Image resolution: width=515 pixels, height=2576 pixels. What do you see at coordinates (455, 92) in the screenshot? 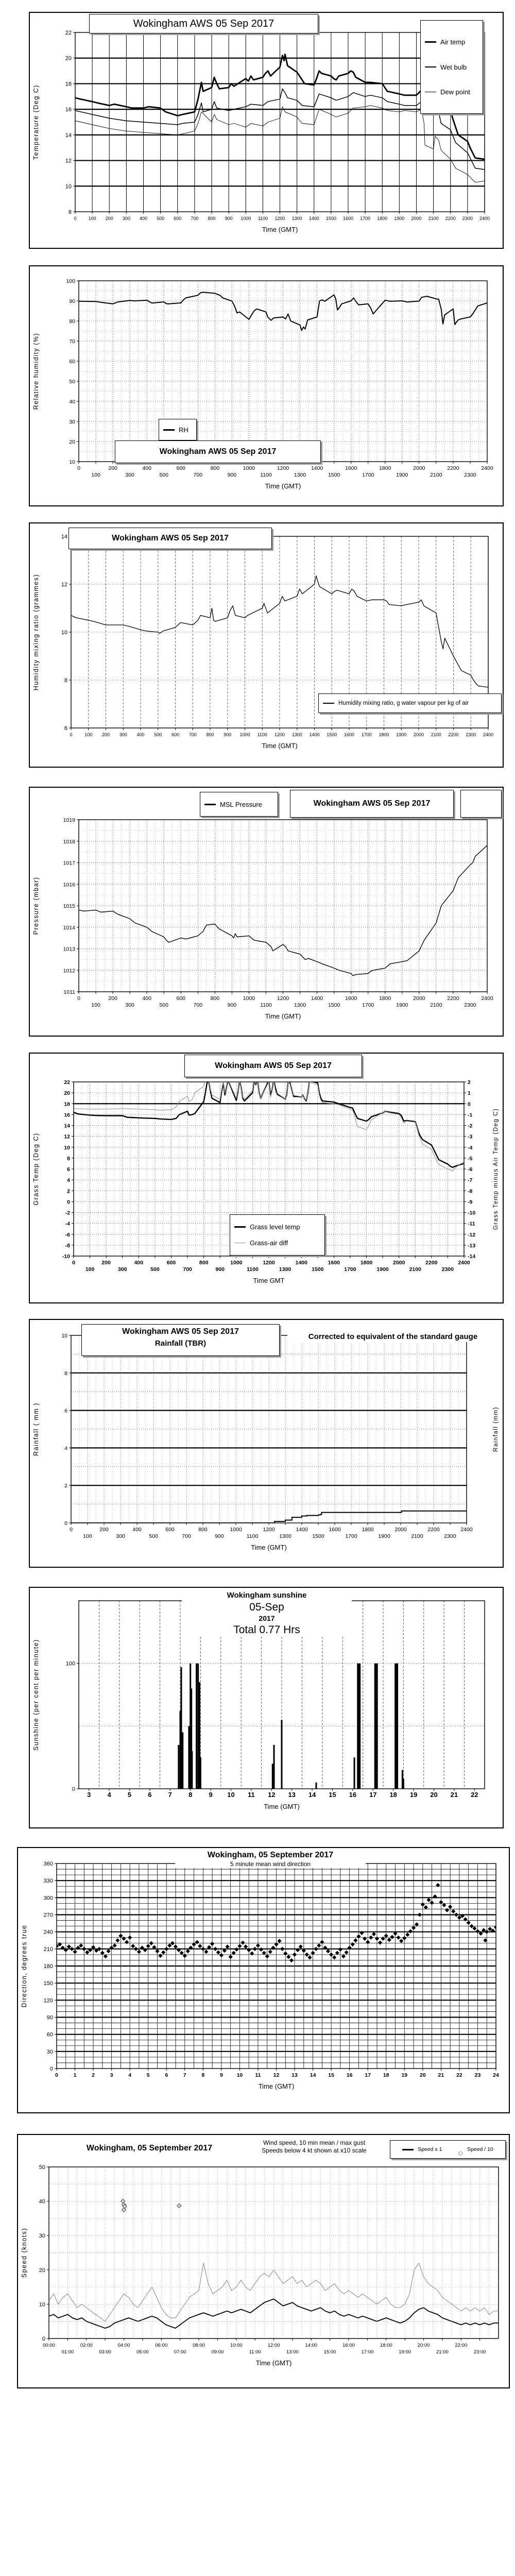
I see `temperature-legend-label: Dew point` at bounding box center [455, 92].